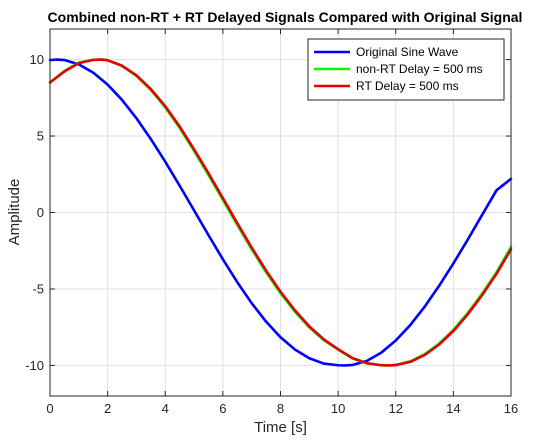 The height and width of the screenshot is (442, 550). Describe the element at coordinates (165, 408) in the screenshot. I see `x-tick-label: 4` at that location.